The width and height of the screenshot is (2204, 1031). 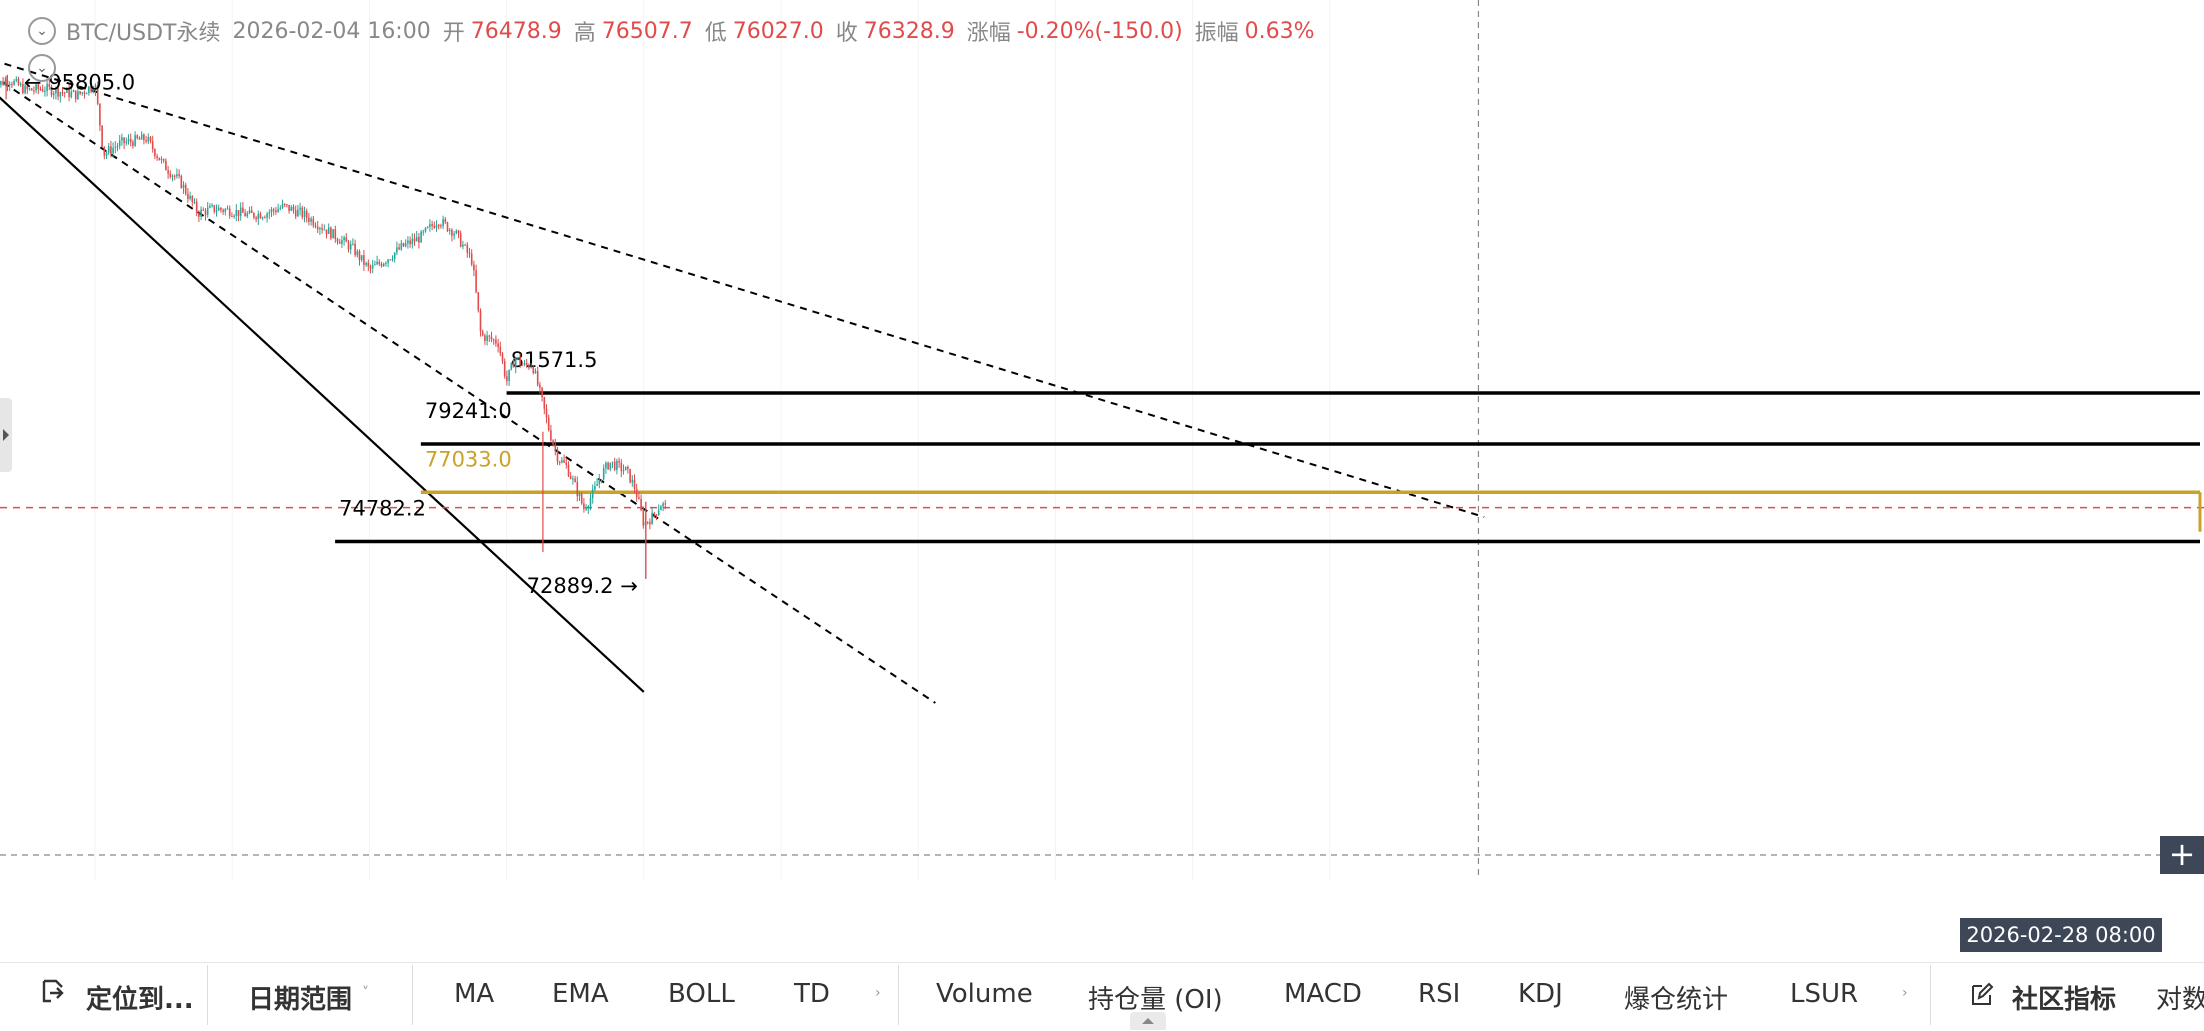 What do you see at coordinates (580, 994) in the screenshot?
I see `main-indicator-ema: EMA` at bounding box center [580, 994].